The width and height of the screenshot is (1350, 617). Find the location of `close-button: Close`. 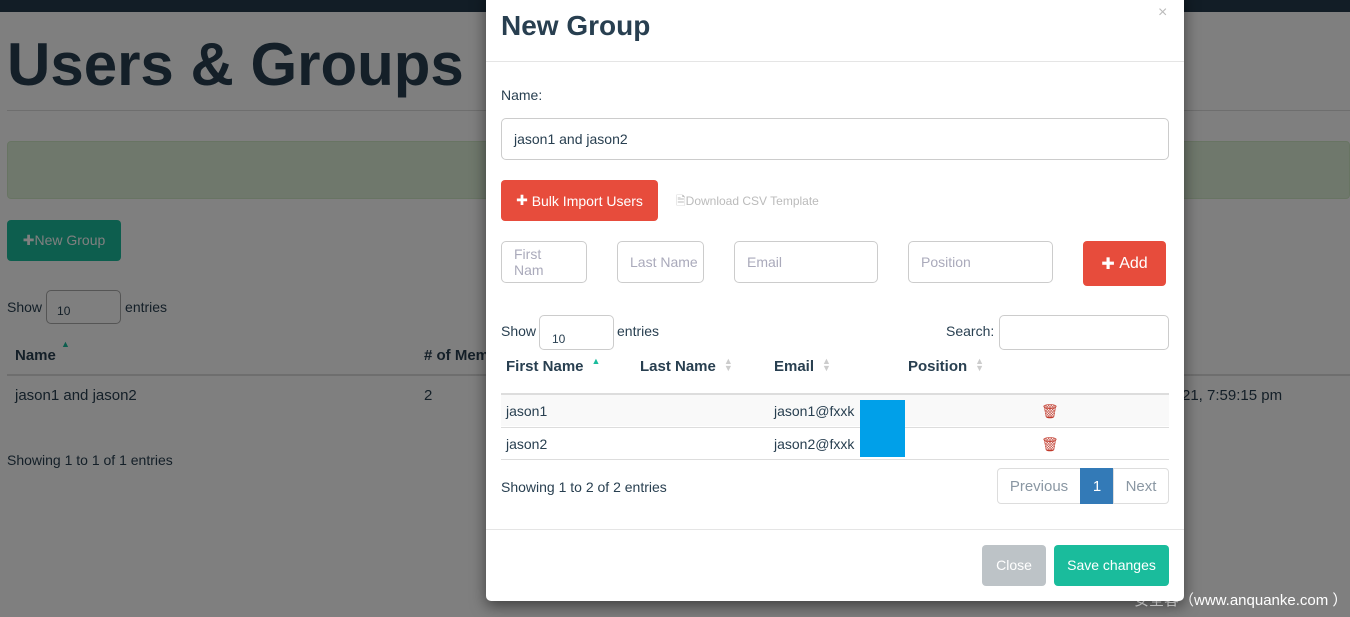

close-button: Close is located at coordinates (1014, 565).